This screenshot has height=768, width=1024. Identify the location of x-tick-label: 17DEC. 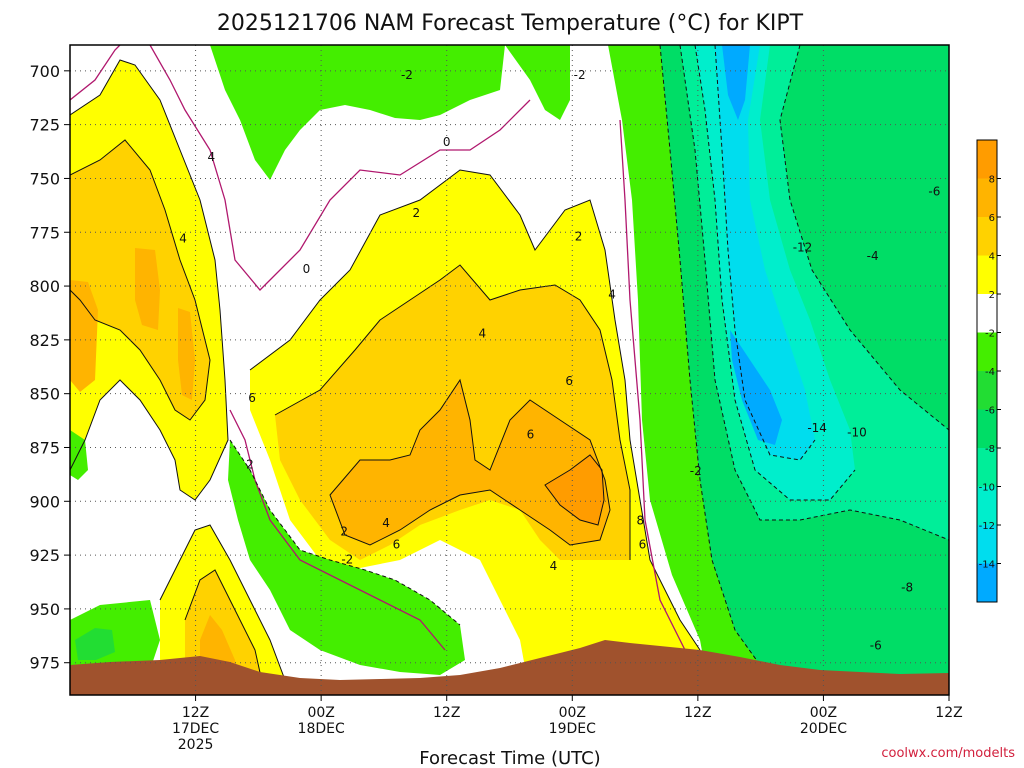
(195, 729).